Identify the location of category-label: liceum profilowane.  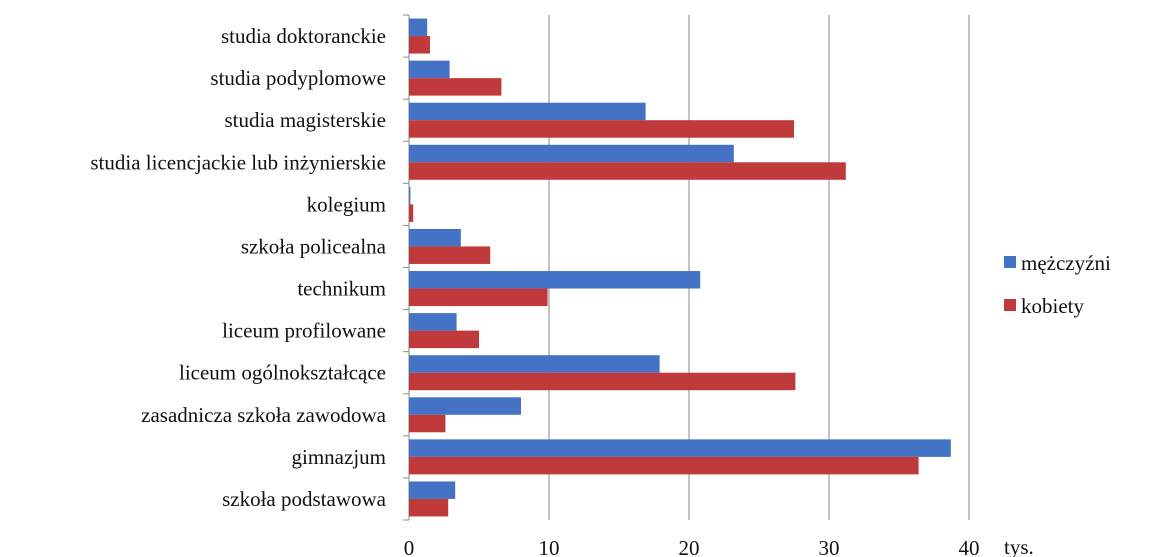
(304, 331).